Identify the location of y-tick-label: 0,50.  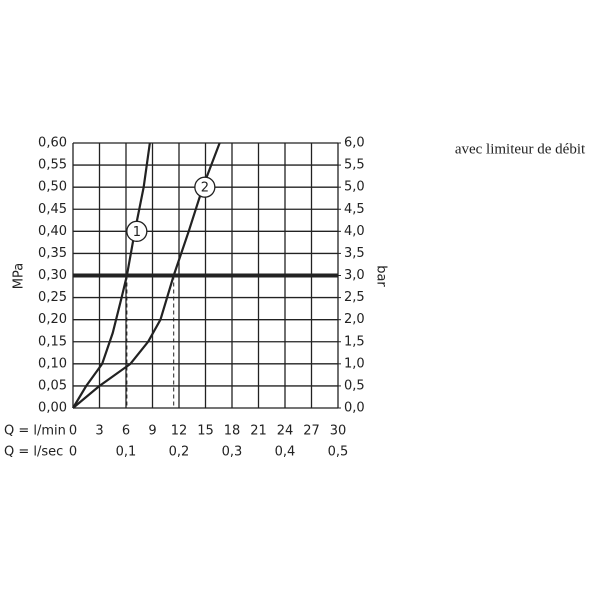
(52, 187).